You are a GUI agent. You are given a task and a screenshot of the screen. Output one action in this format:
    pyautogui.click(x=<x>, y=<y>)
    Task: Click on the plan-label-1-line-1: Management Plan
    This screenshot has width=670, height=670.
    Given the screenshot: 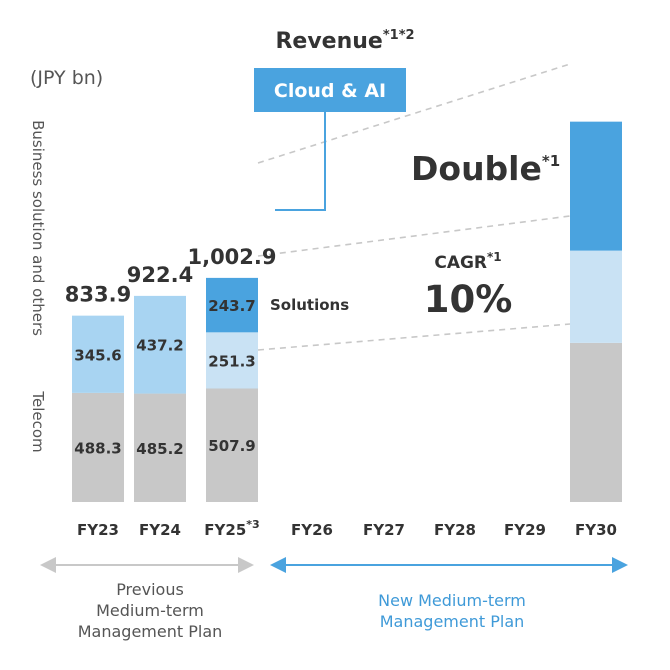 What is the action you would take?
    pyautogui.click(x=452, y=621)
    